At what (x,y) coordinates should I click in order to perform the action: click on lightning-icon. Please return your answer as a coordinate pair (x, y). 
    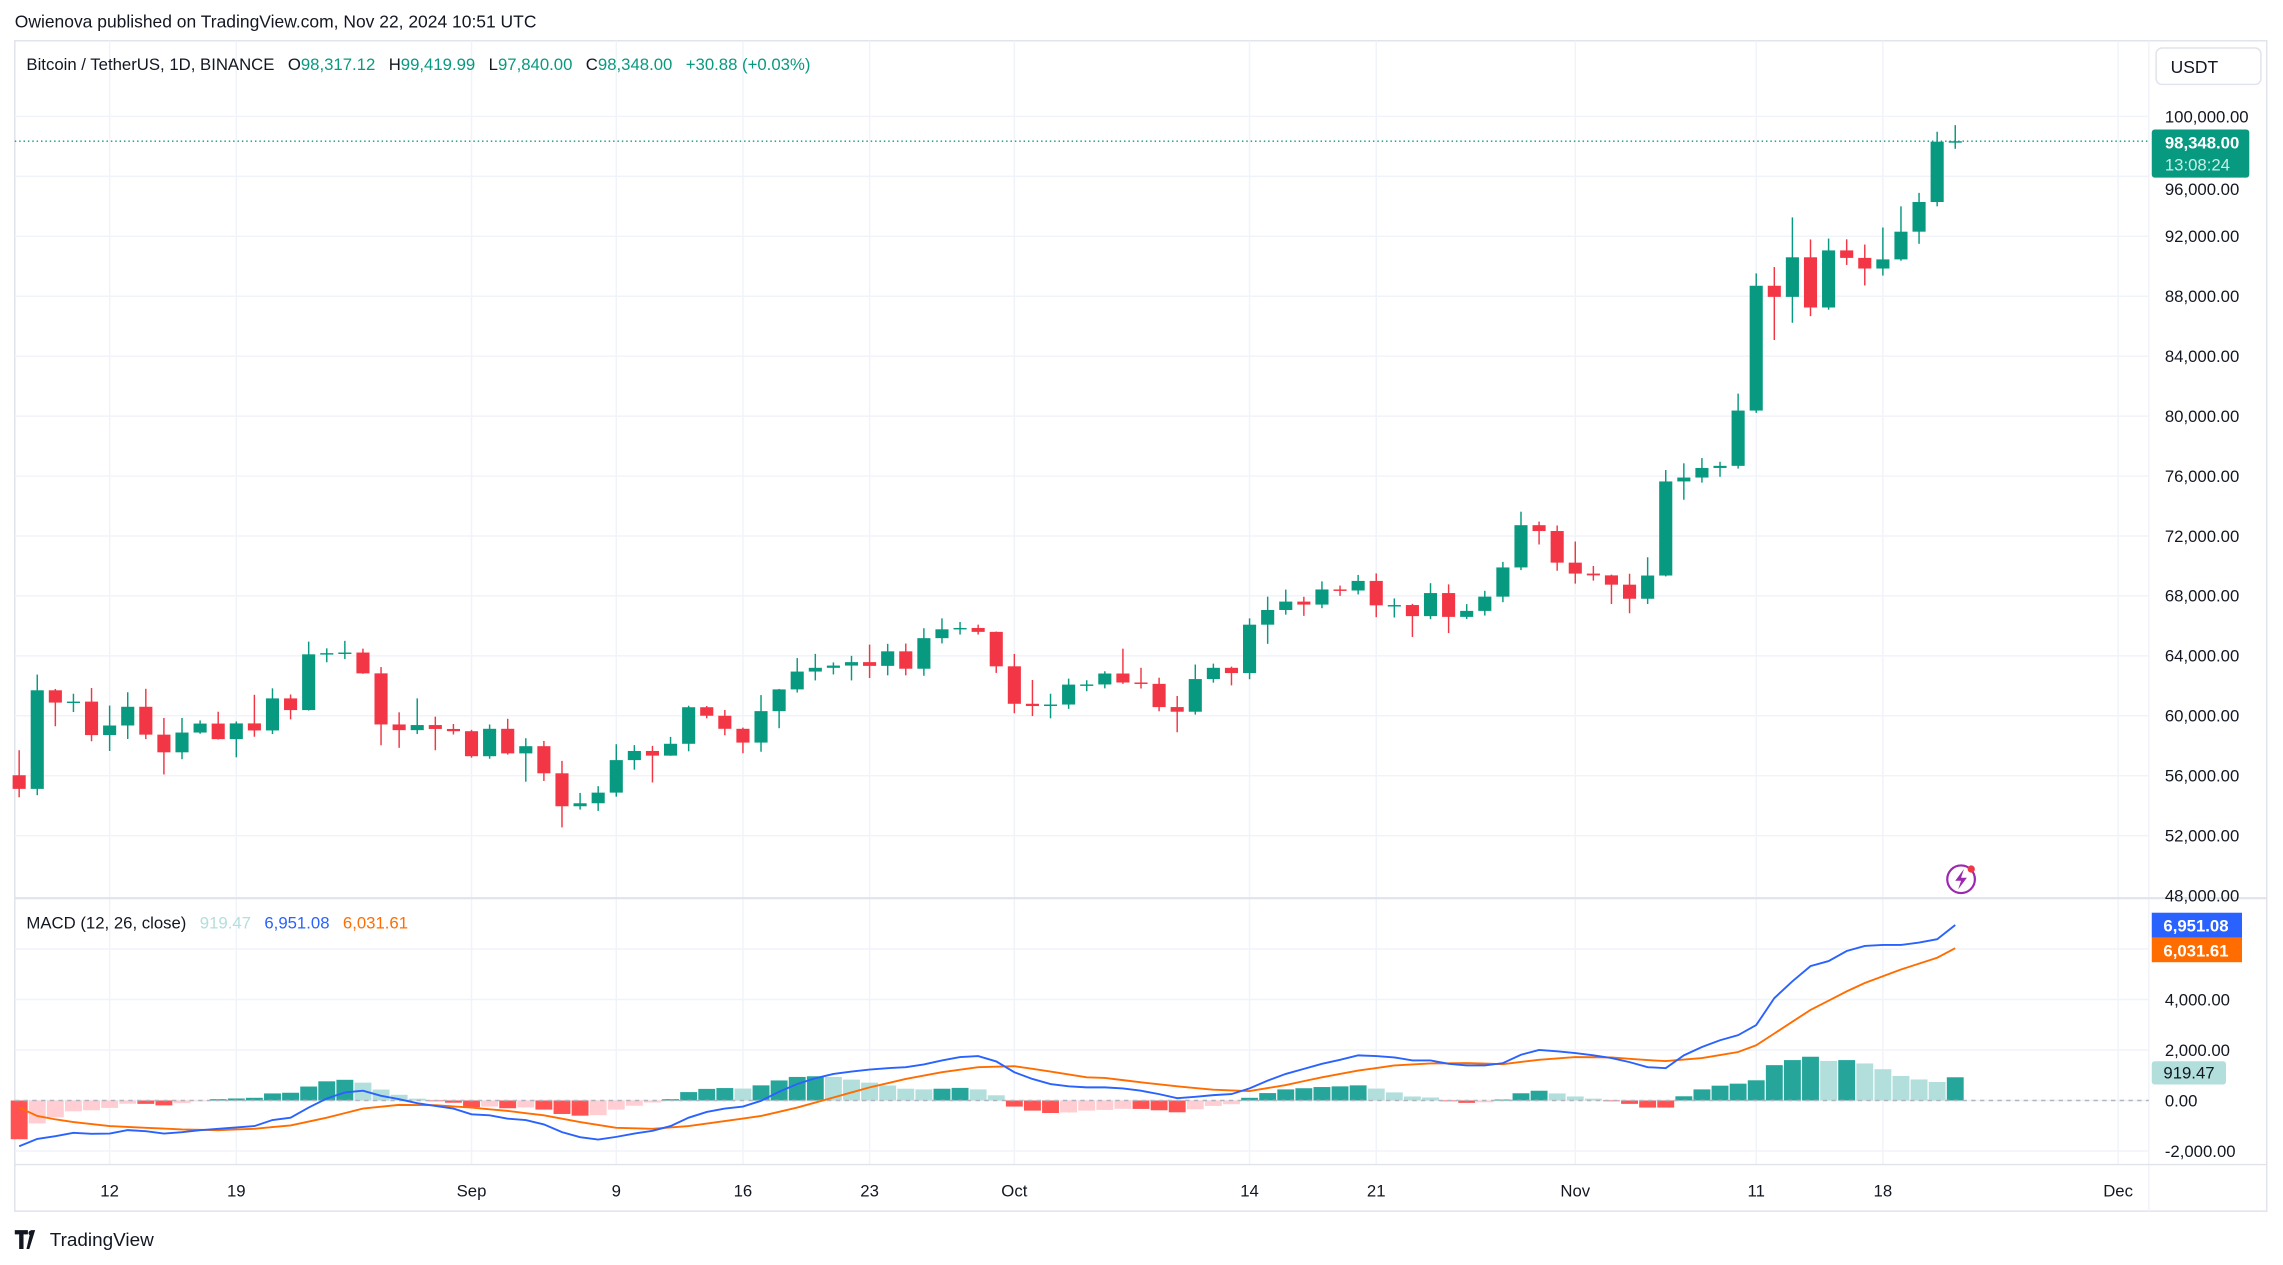
    Looking at the image, I should click on (1961, 879).